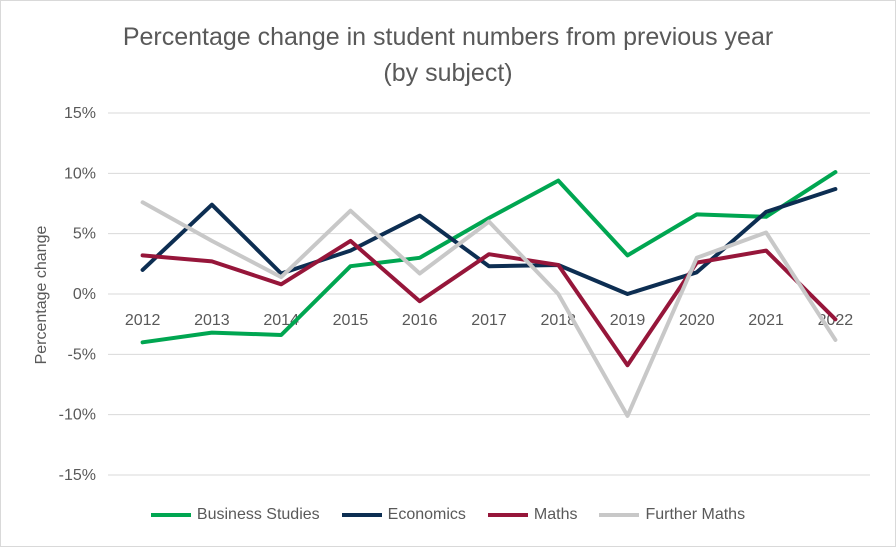 The image size is (896, 547). I want to click on legend-label: Further Maths, so click(695, 514).